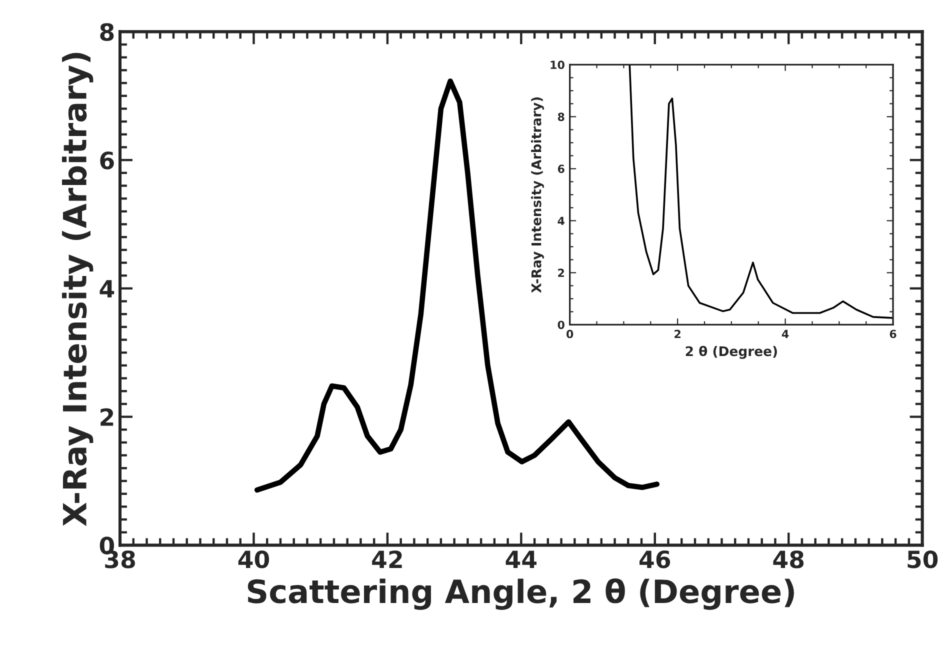 This screenshot has width=945, height=660. I want to click on x-tick-label: 42, so click(387, 559).